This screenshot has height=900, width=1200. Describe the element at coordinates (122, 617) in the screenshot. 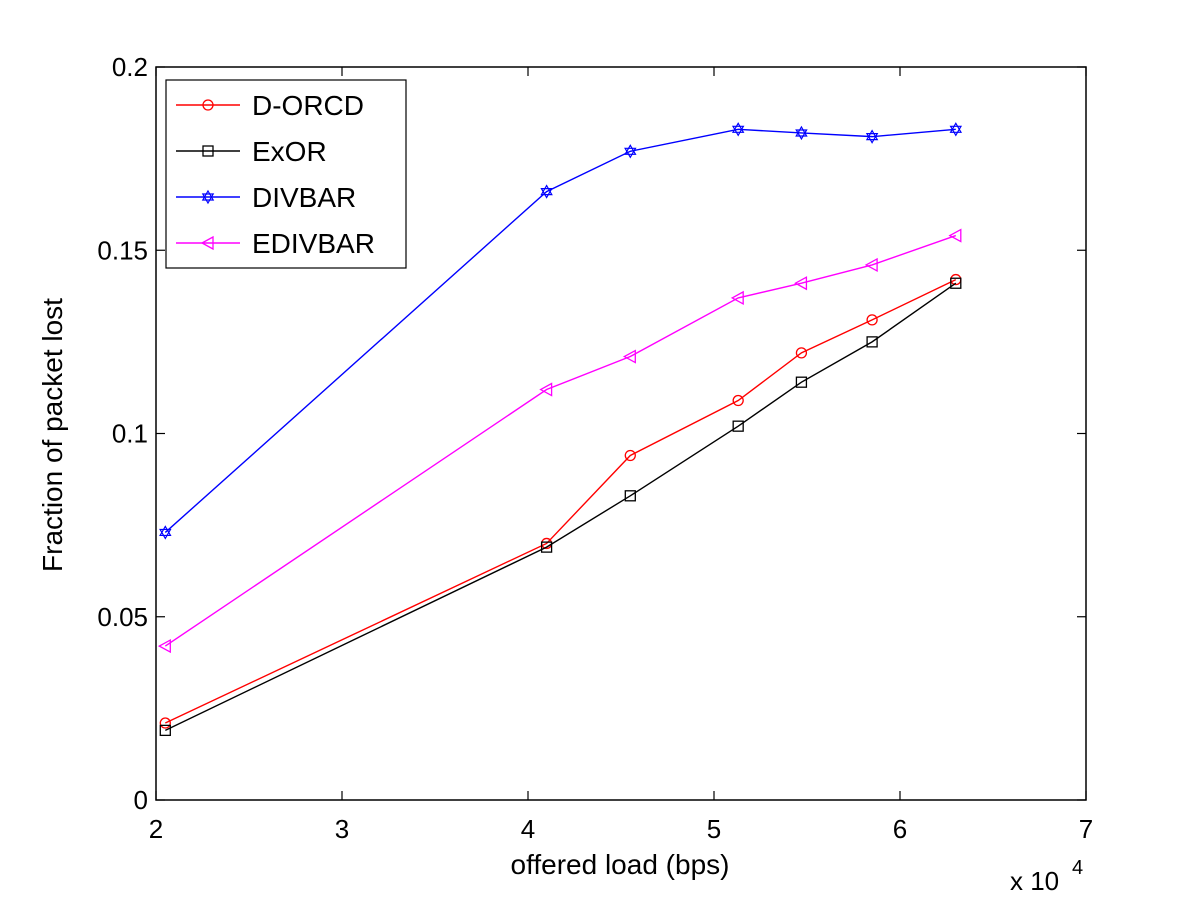

I see `y-tick-label-1: 0.05` at that location.